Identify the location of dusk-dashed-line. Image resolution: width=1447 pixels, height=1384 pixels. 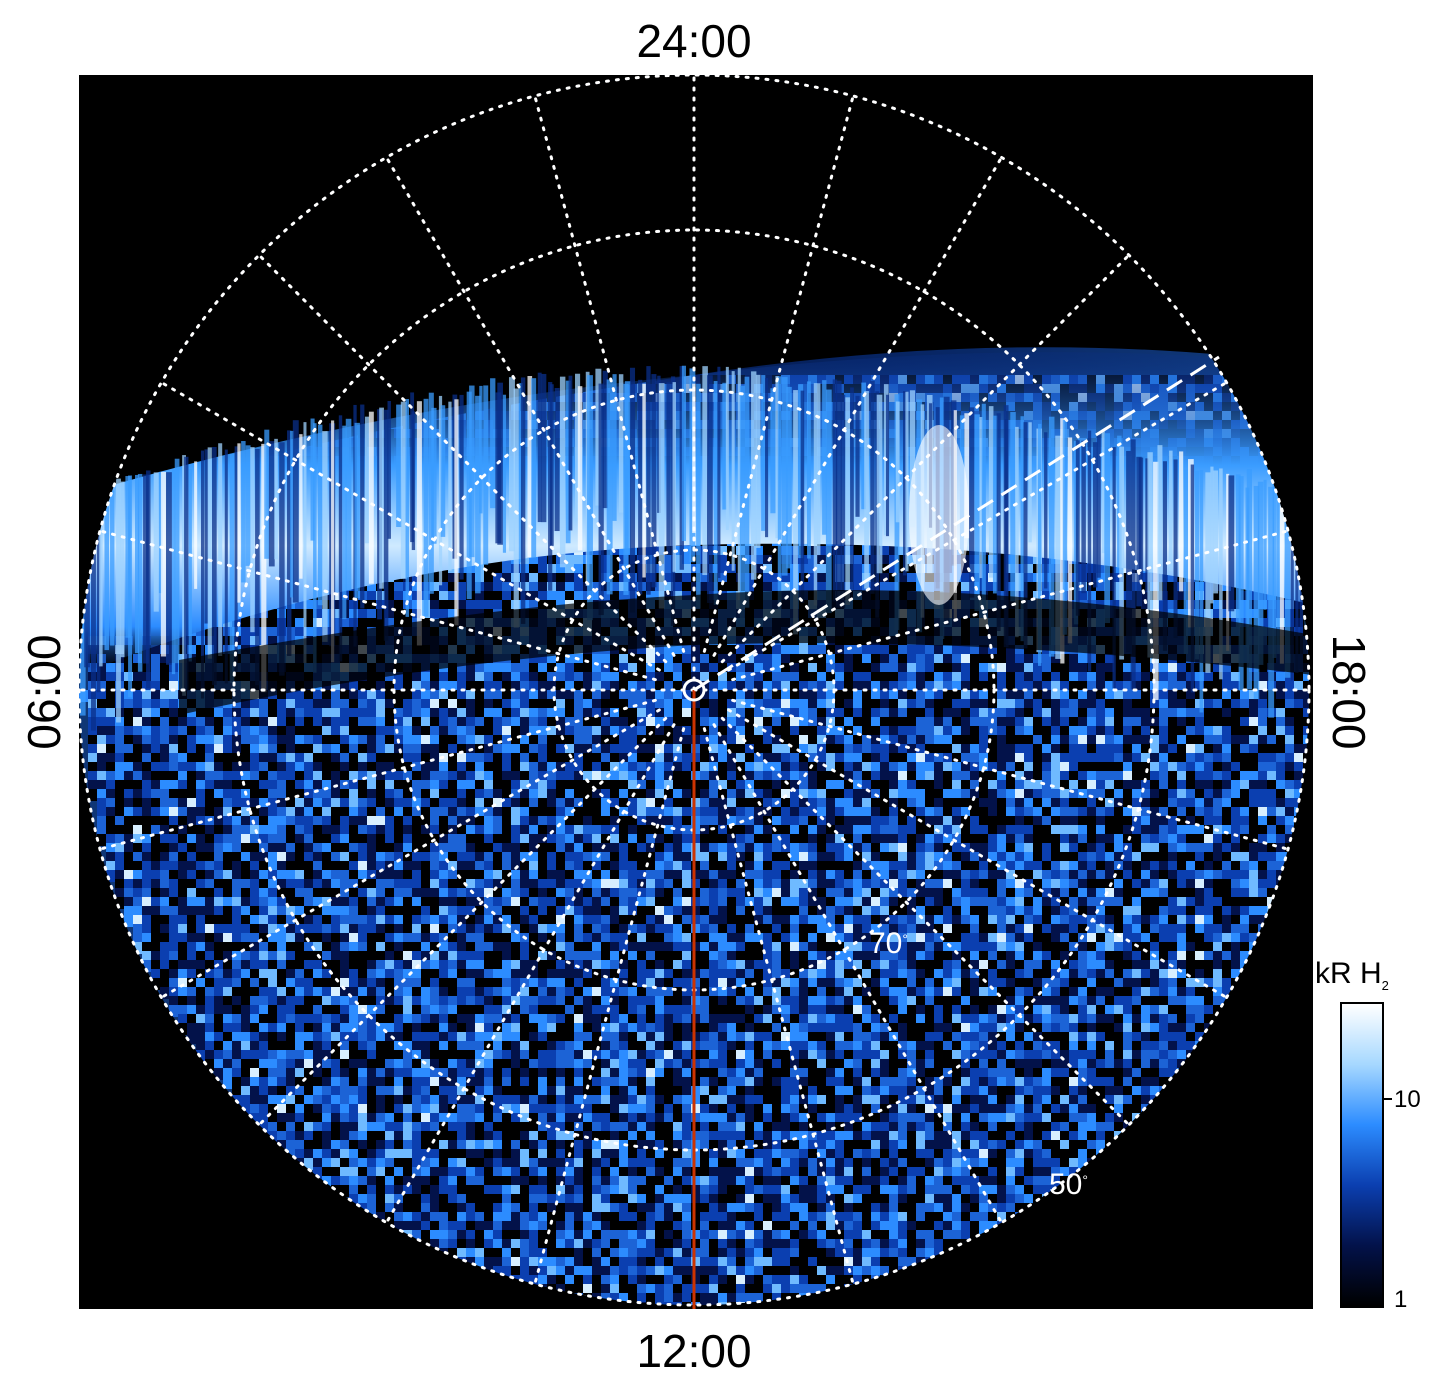
(956, 523).